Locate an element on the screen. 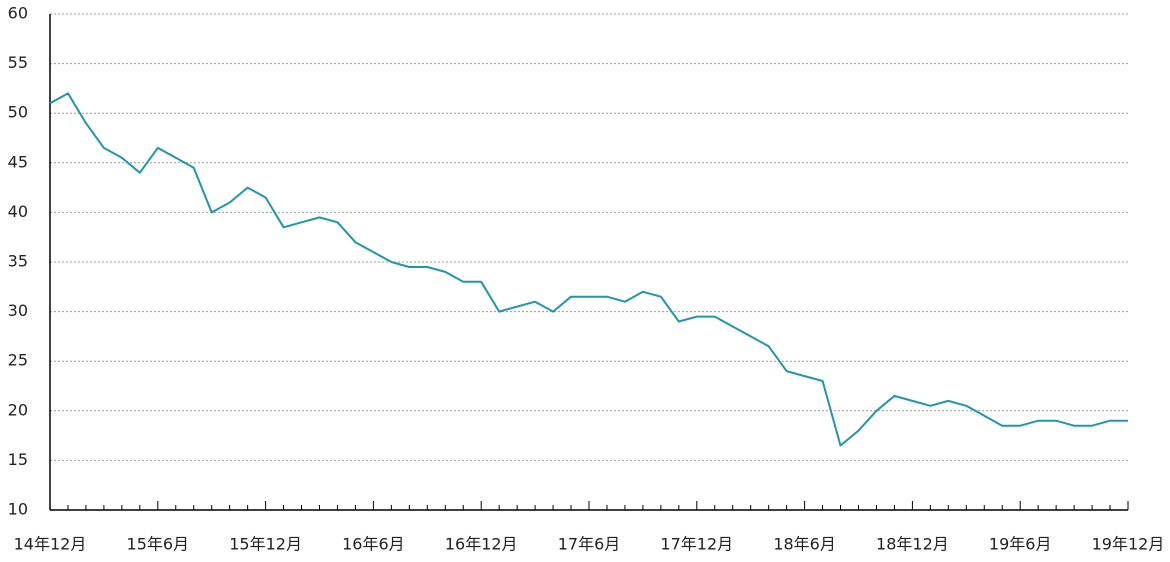 This screenshot has width=1170, height=562. x-tick-label: 16年12月 is located at coordinates (481, 544).